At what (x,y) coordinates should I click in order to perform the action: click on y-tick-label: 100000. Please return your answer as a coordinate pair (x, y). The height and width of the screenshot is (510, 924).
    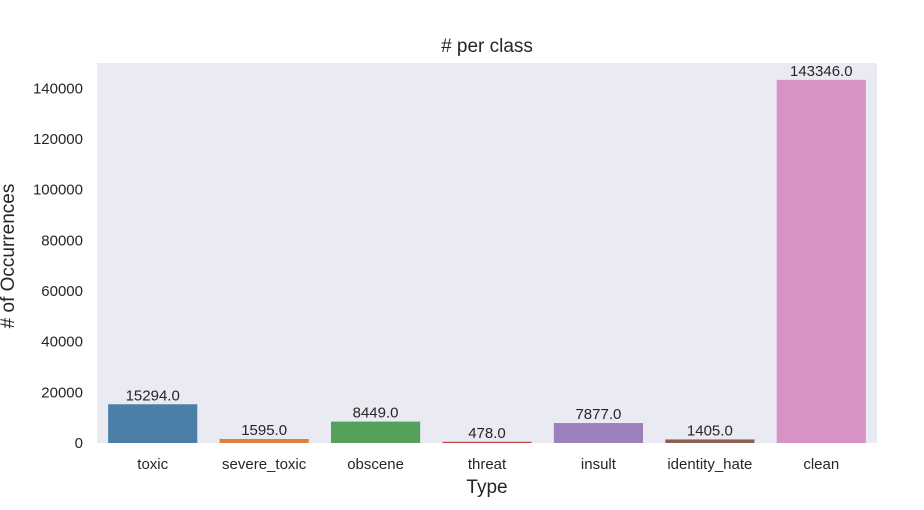
    Looking at the image, I should click on (58, 190).